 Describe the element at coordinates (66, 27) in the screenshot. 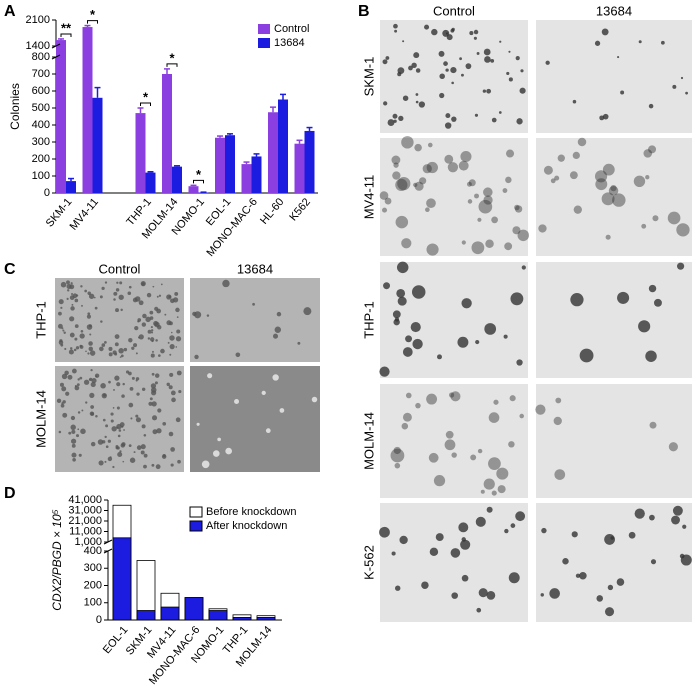

I see `significance-label: **` at that location.